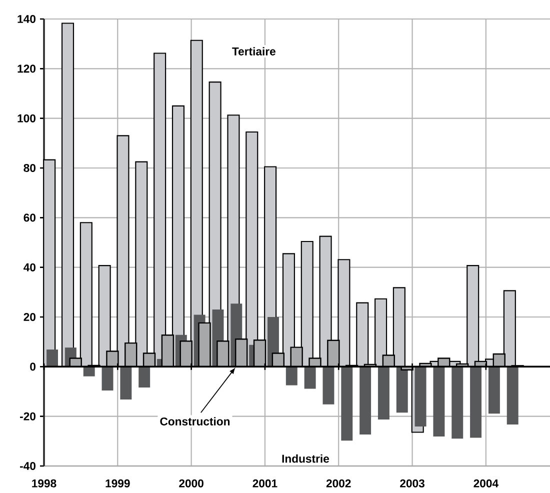 The width and height of the screenshot is (550, 493). Describe the element at coordinates (27, 19) in the screenshot. I see `y-tick-label: 140` at that location.